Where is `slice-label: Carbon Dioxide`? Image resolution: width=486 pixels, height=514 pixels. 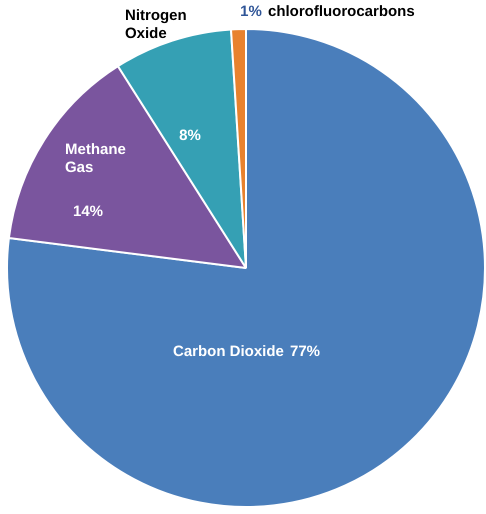 slice-label: Carbon Dioxide is located at coordinates (228, 351).